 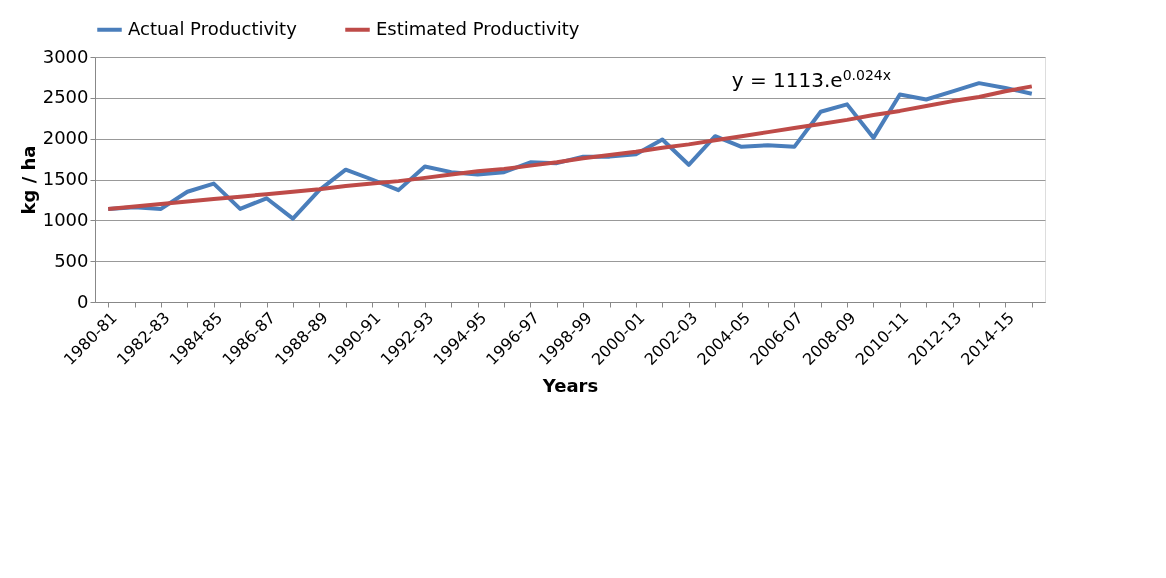 What do you see at coordinates (65, 97) in the screenshot?
I see `y-tick-label: 2500` at bounding box center [65, 97].